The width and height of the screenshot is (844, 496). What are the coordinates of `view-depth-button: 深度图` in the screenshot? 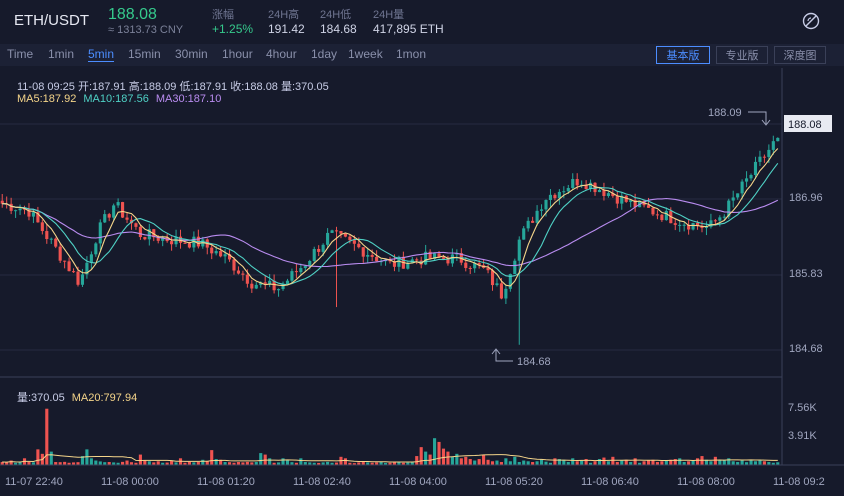 It's located at (800, 55).